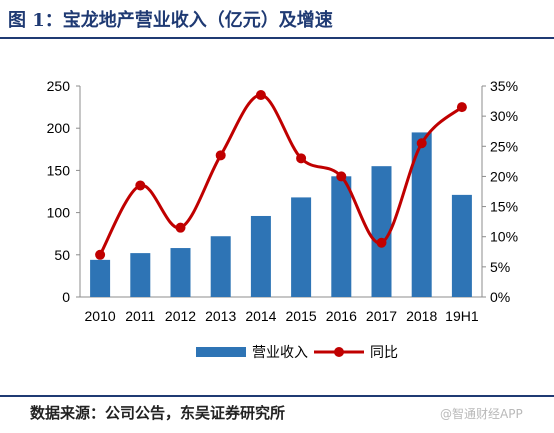 Image resolution: width=554 pixels, height=433 pixels. Describe the element at coordinates (500, 297) in the screenshot. I see `right-tick-label: 0%` at that location.